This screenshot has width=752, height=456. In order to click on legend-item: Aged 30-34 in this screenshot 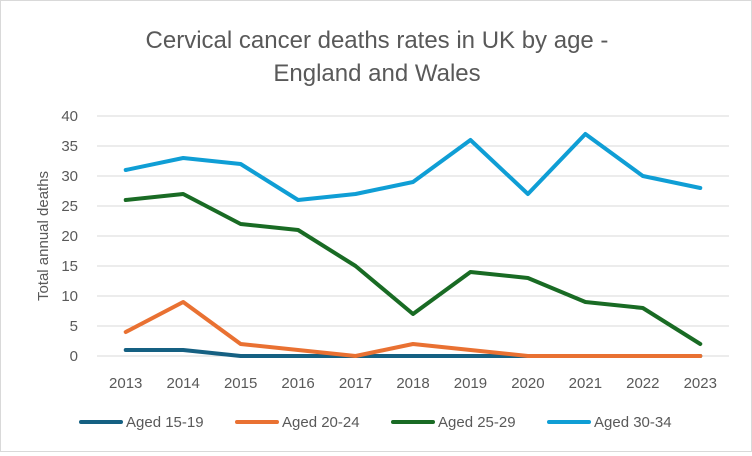, I will do `click(609, 422)`.